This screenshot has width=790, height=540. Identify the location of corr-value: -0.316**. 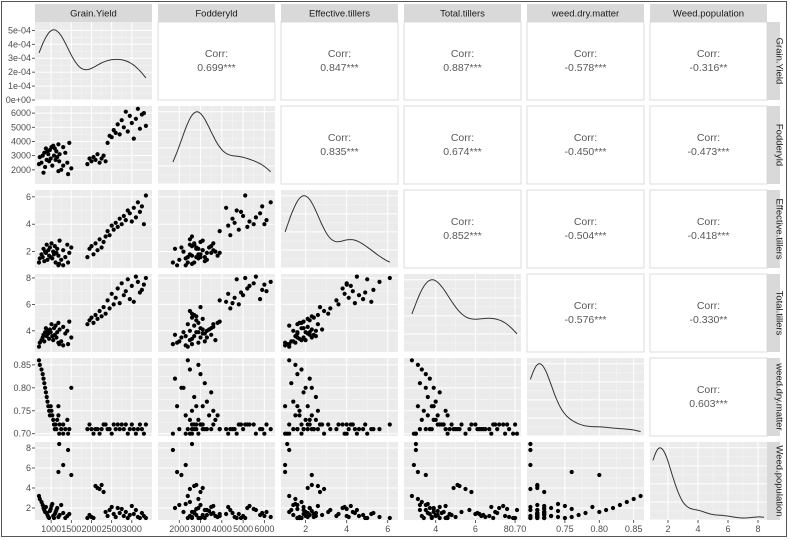
(709, 68).